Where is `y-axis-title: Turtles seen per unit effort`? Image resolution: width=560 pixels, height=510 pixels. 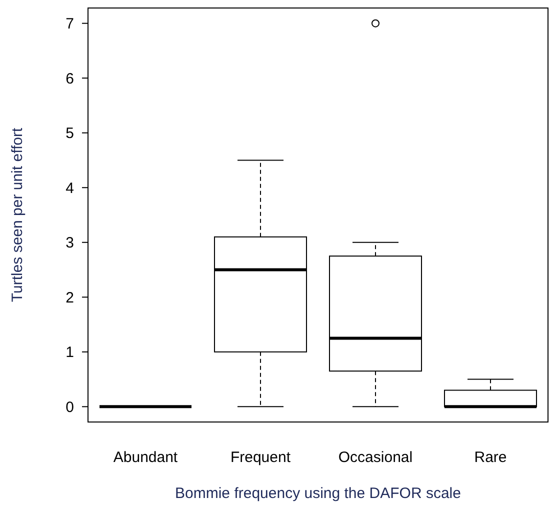 y-axis-title: Turtles seen per unit effort is located at coordinates (17, 214).